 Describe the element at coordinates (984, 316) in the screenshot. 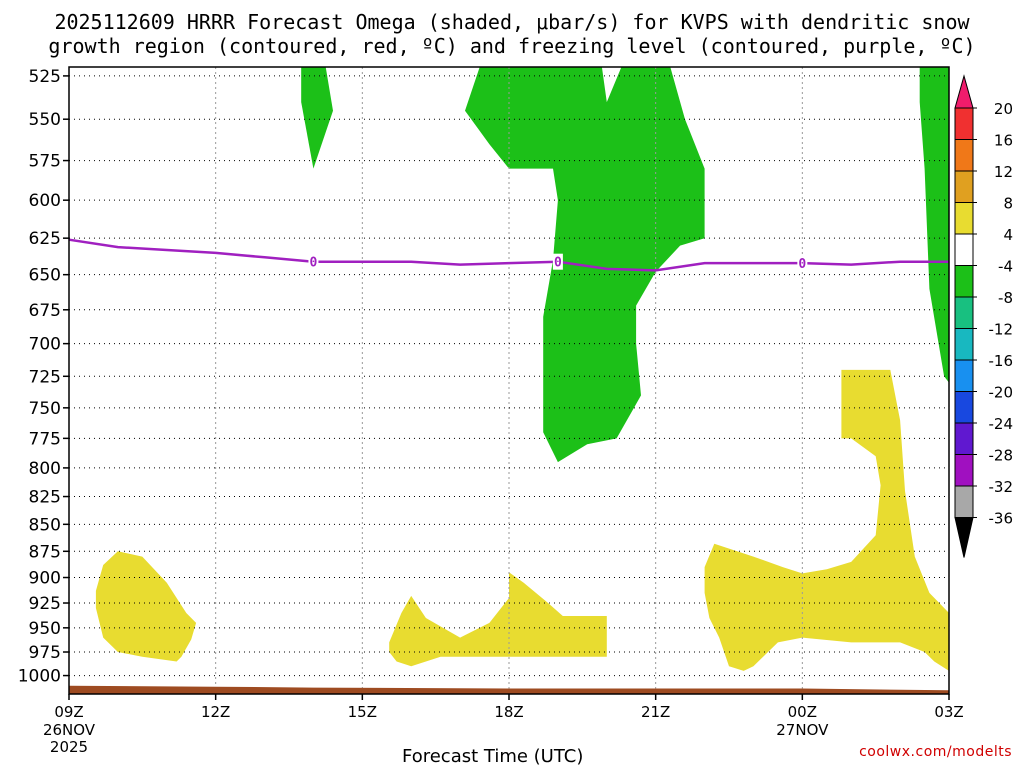

I see `colorbar: 20 16 12 8 4 -4 -8 -12 -16 -20 -24 -28 -32 -36` at that location.